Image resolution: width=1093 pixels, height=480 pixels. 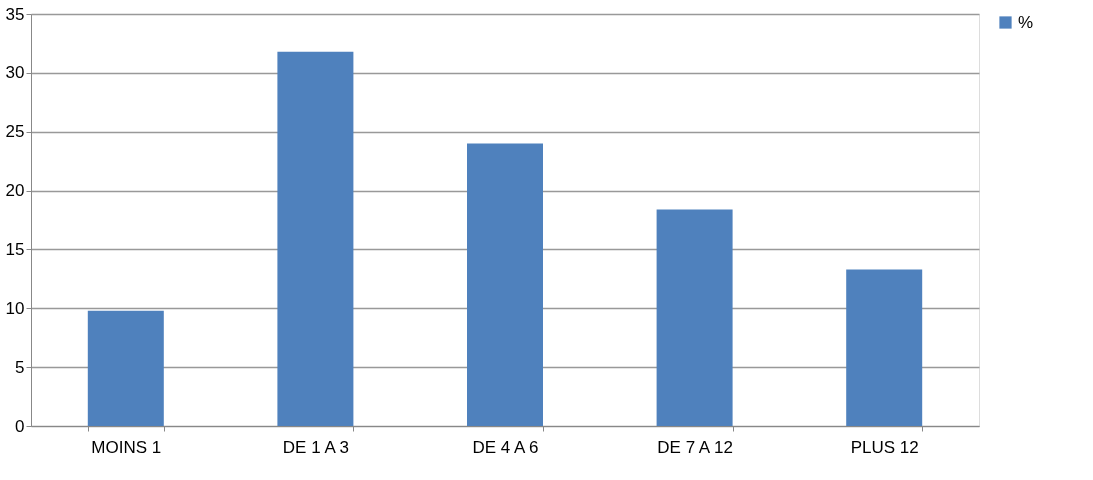 I want to click on x-tick-label: PLUS 12, so click(x=884, y=447).